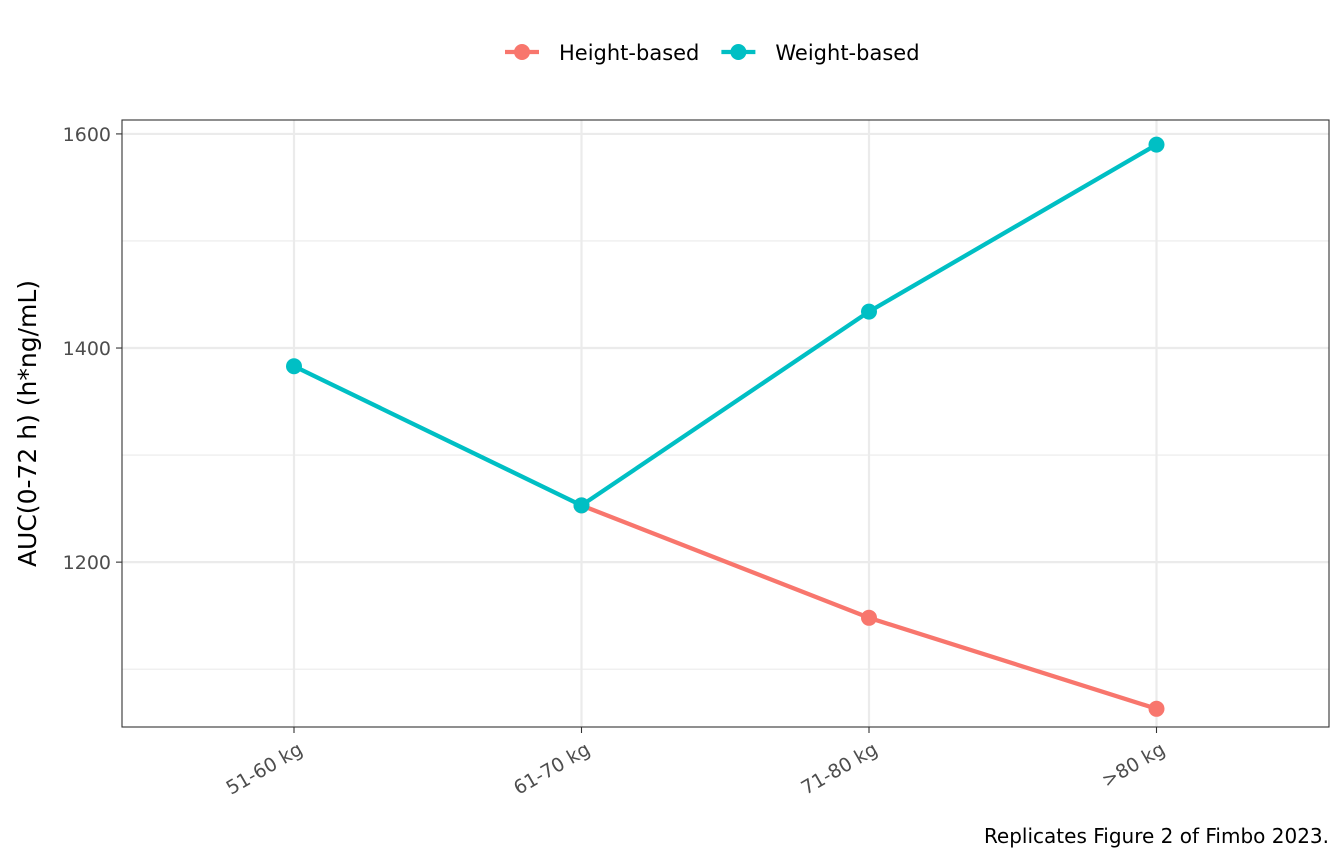  I want to click on legend-item-weight-based: Weight-based, so click(820, 53).